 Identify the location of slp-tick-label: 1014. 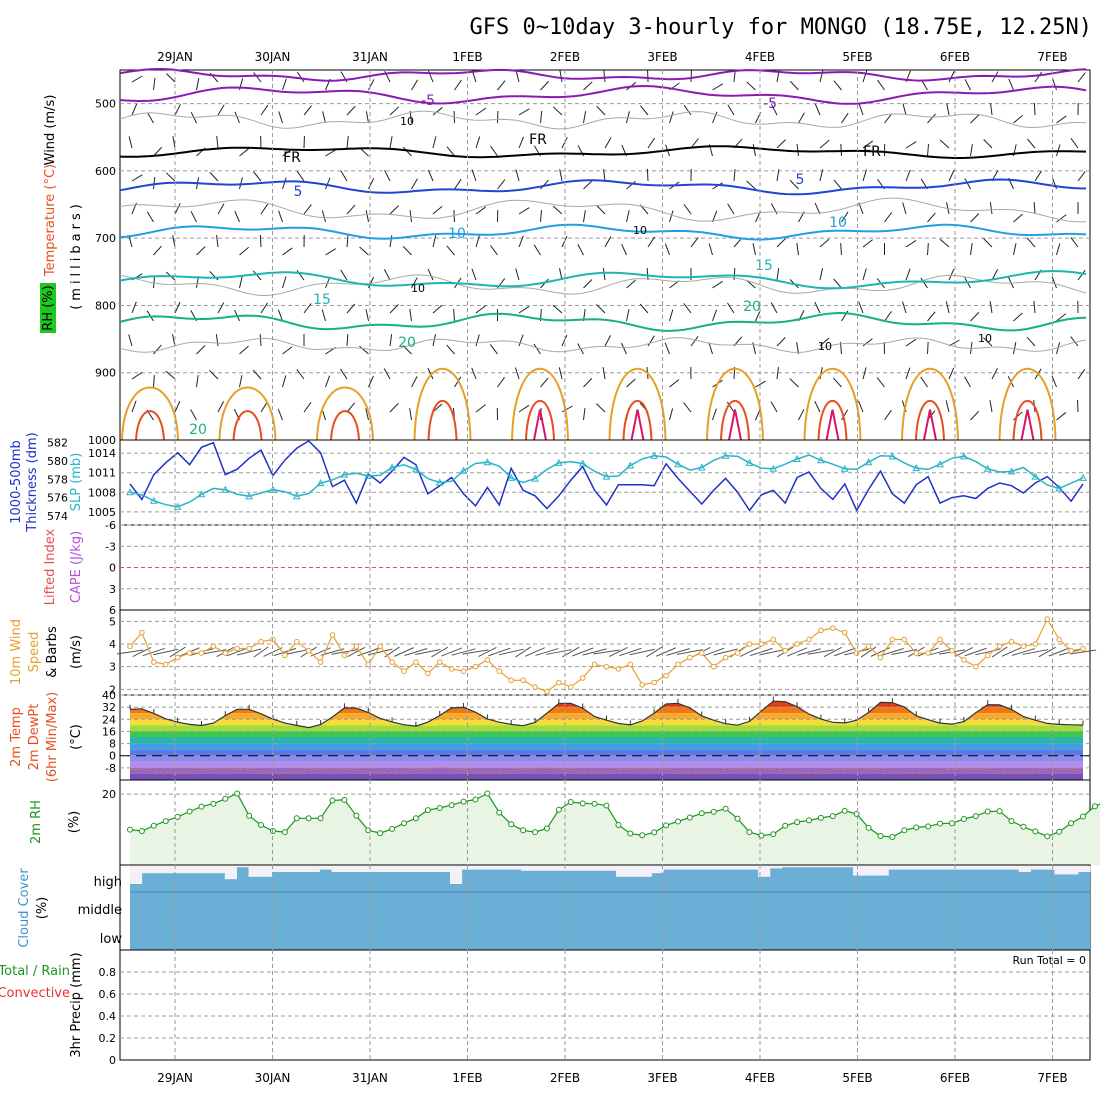
(102, 453).